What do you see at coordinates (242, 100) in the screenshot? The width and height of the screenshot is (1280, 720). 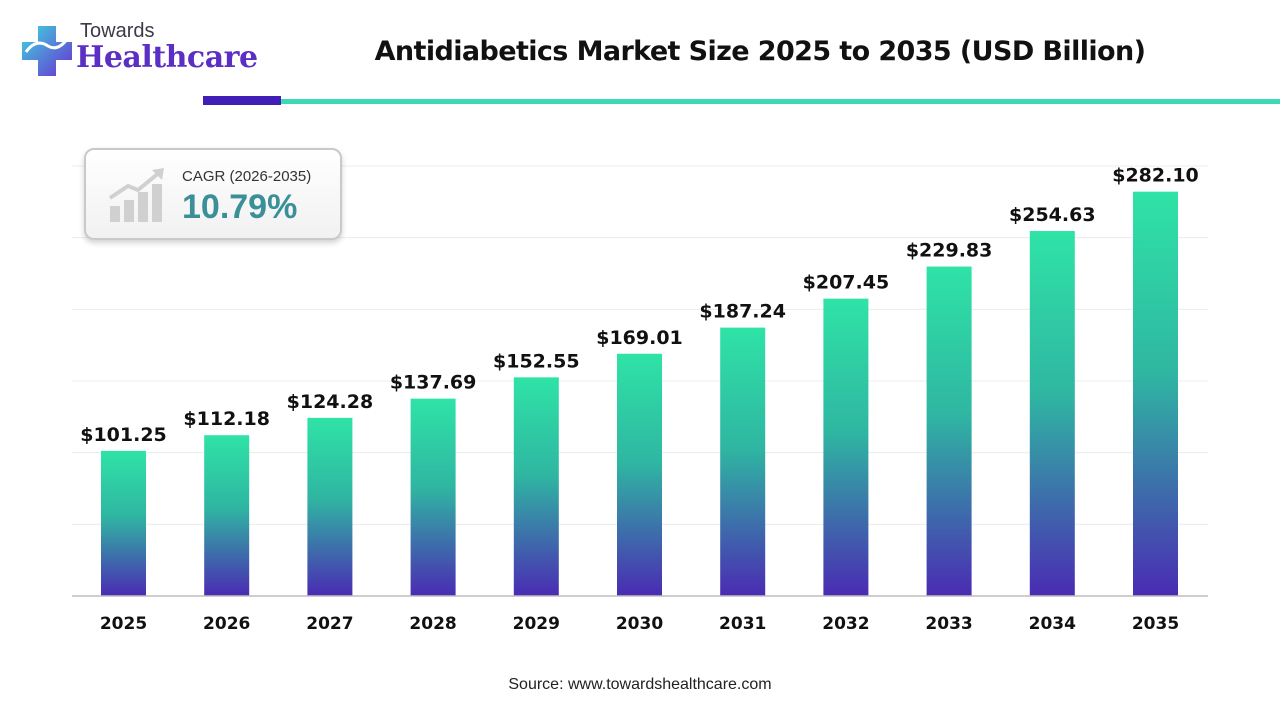 I see `title-rule-purple` at bounding box center [242, 100].